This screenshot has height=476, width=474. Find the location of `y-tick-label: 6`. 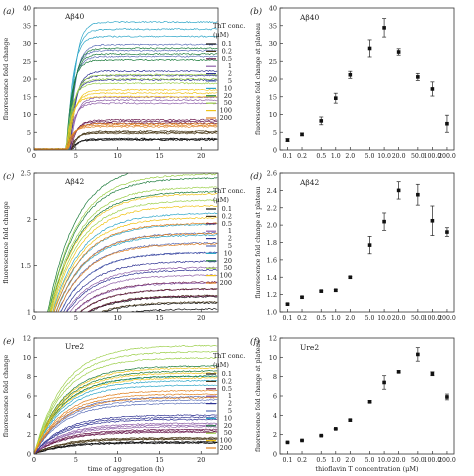

y-tick-label: 6 is located at coordinates (29, 397).